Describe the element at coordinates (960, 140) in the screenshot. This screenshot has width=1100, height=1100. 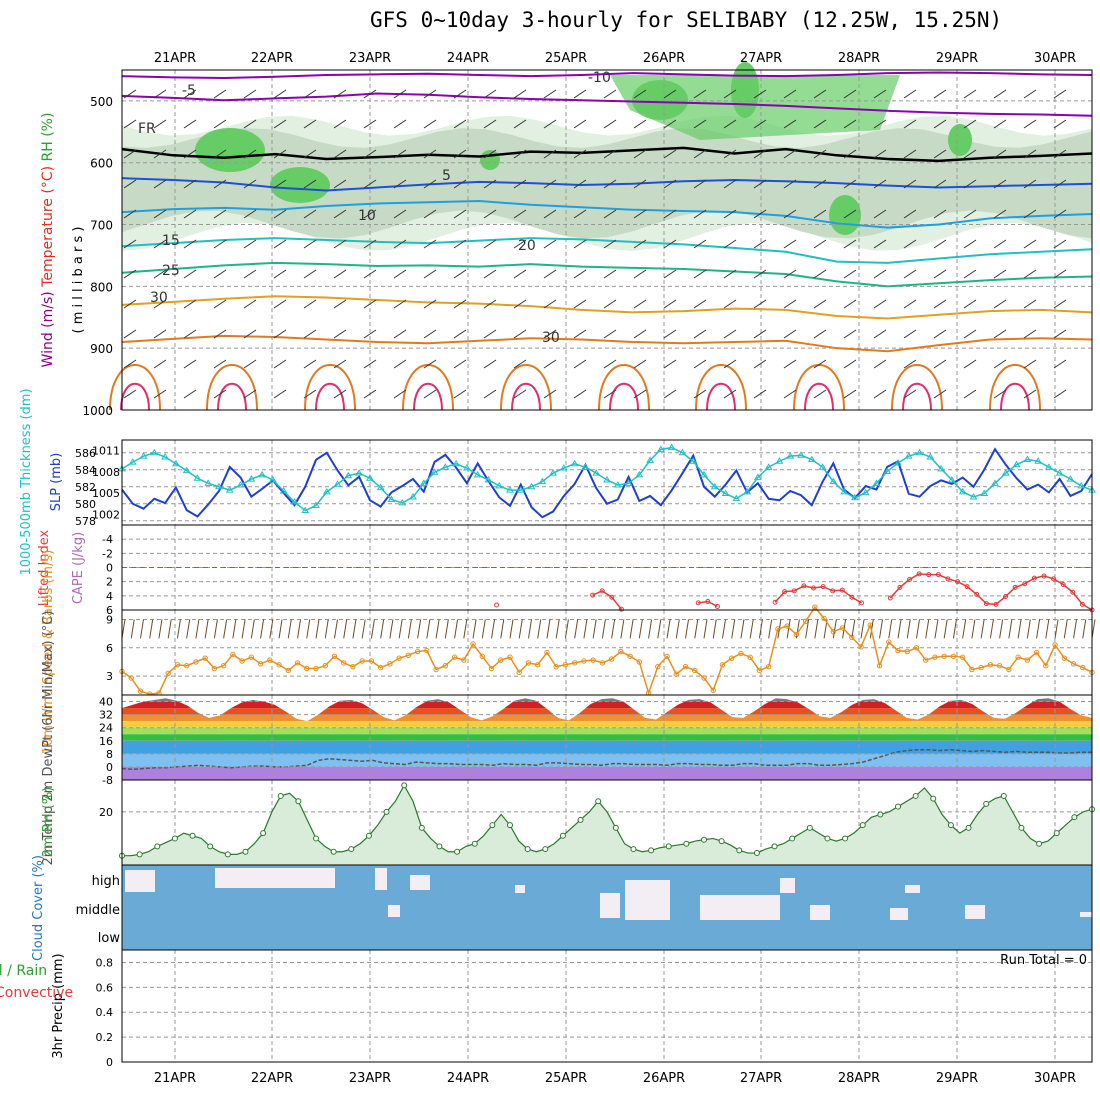
I see `rh-high-blob` at that location.